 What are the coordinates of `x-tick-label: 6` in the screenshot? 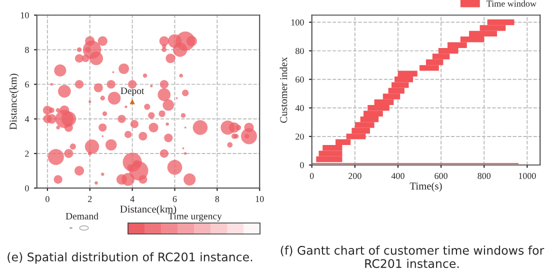 It's located at (174, 199).